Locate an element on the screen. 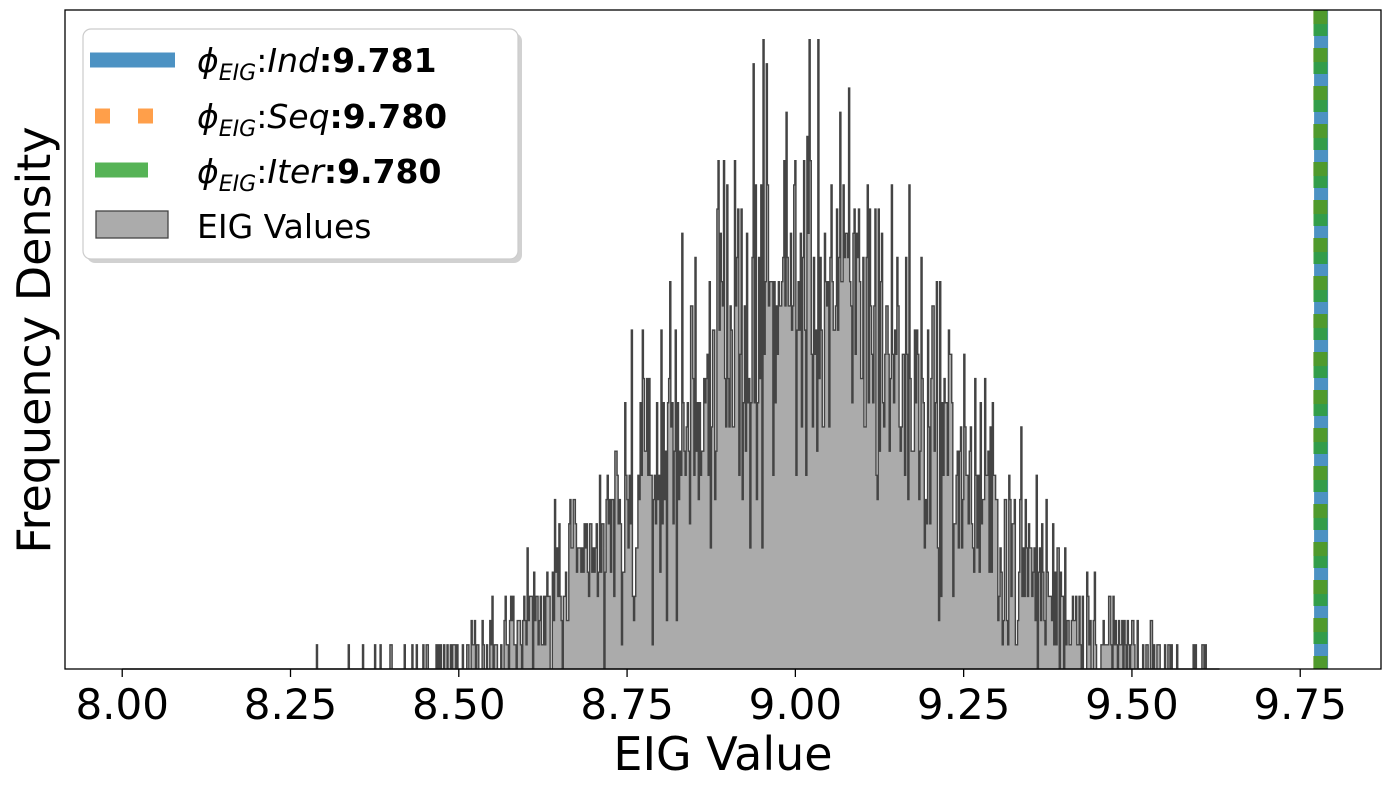 The height and width of the screenshot is (790, 1389). x-tick-label: 8.25 is located at coordinates (291, 704).